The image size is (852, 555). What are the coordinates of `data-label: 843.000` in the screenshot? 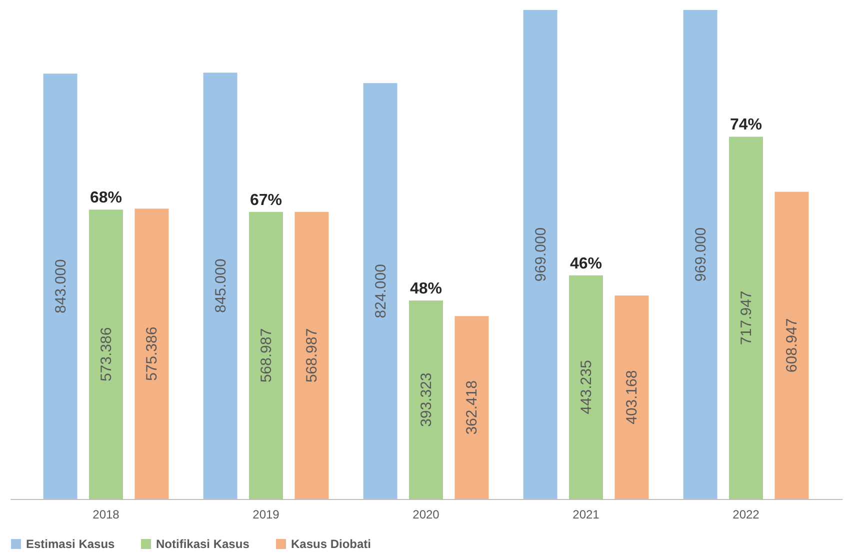 It's located at (61, 286).